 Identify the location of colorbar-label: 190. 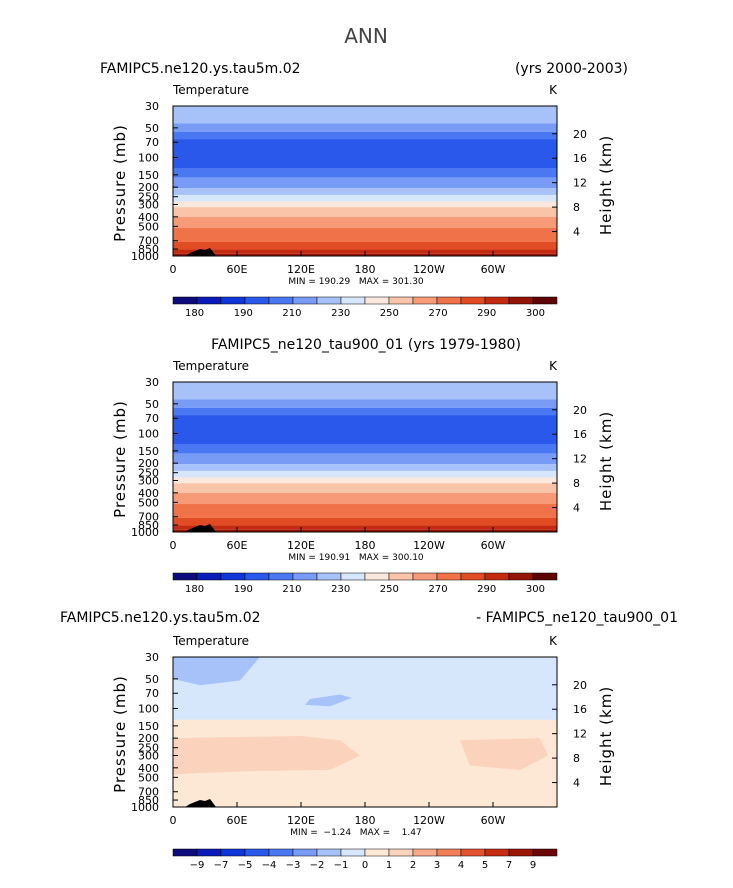
(243, 589).